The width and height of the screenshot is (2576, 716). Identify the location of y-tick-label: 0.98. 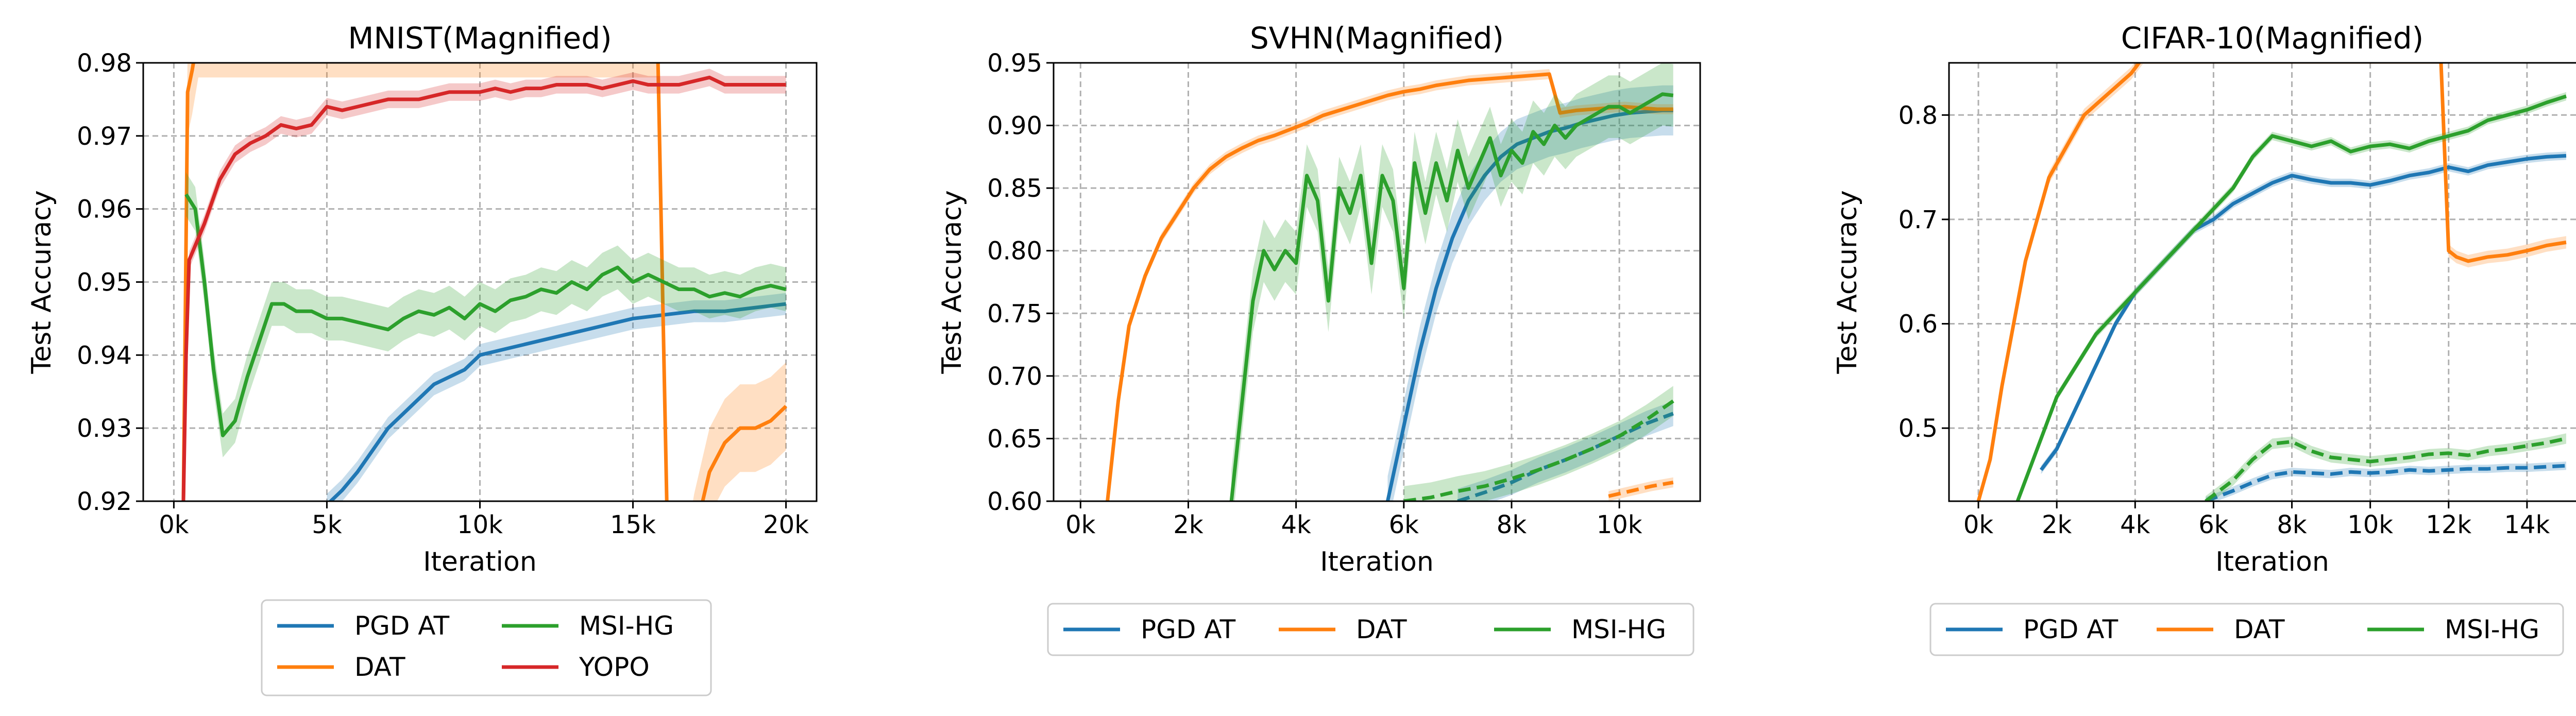
(104, 63).